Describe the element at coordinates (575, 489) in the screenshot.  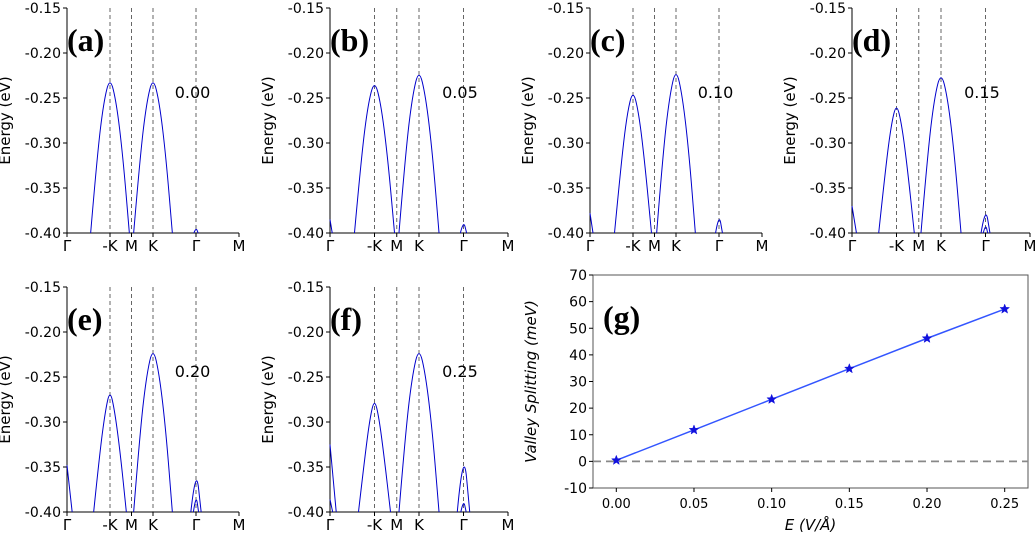
I see `y-tick-label: -10` at that location.